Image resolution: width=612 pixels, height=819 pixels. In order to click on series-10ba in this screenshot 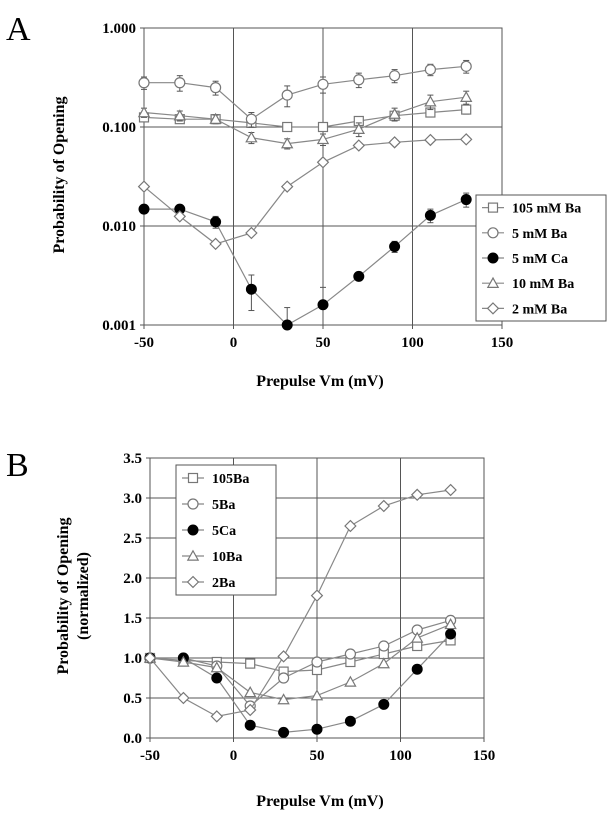, I will do `click(300, 661)`.